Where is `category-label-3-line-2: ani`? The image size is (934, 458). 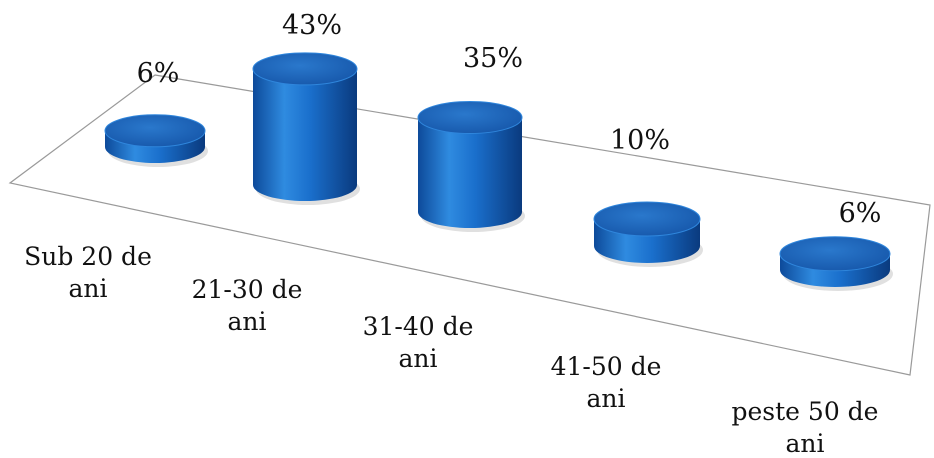 category-label-3-line-2: ani is located at coordinates (417, 358).